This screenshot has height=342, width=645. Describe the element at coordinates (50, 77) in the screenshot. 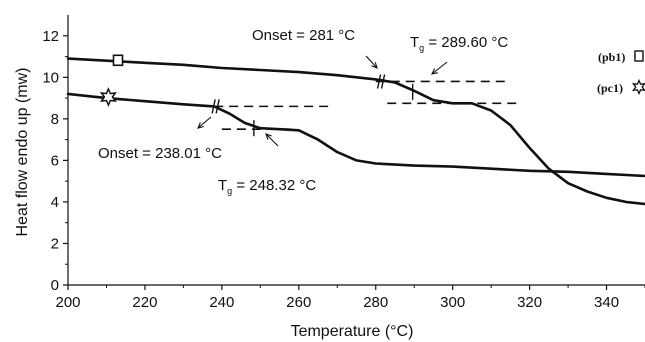

I see `y-tick-label: 10` at that location.